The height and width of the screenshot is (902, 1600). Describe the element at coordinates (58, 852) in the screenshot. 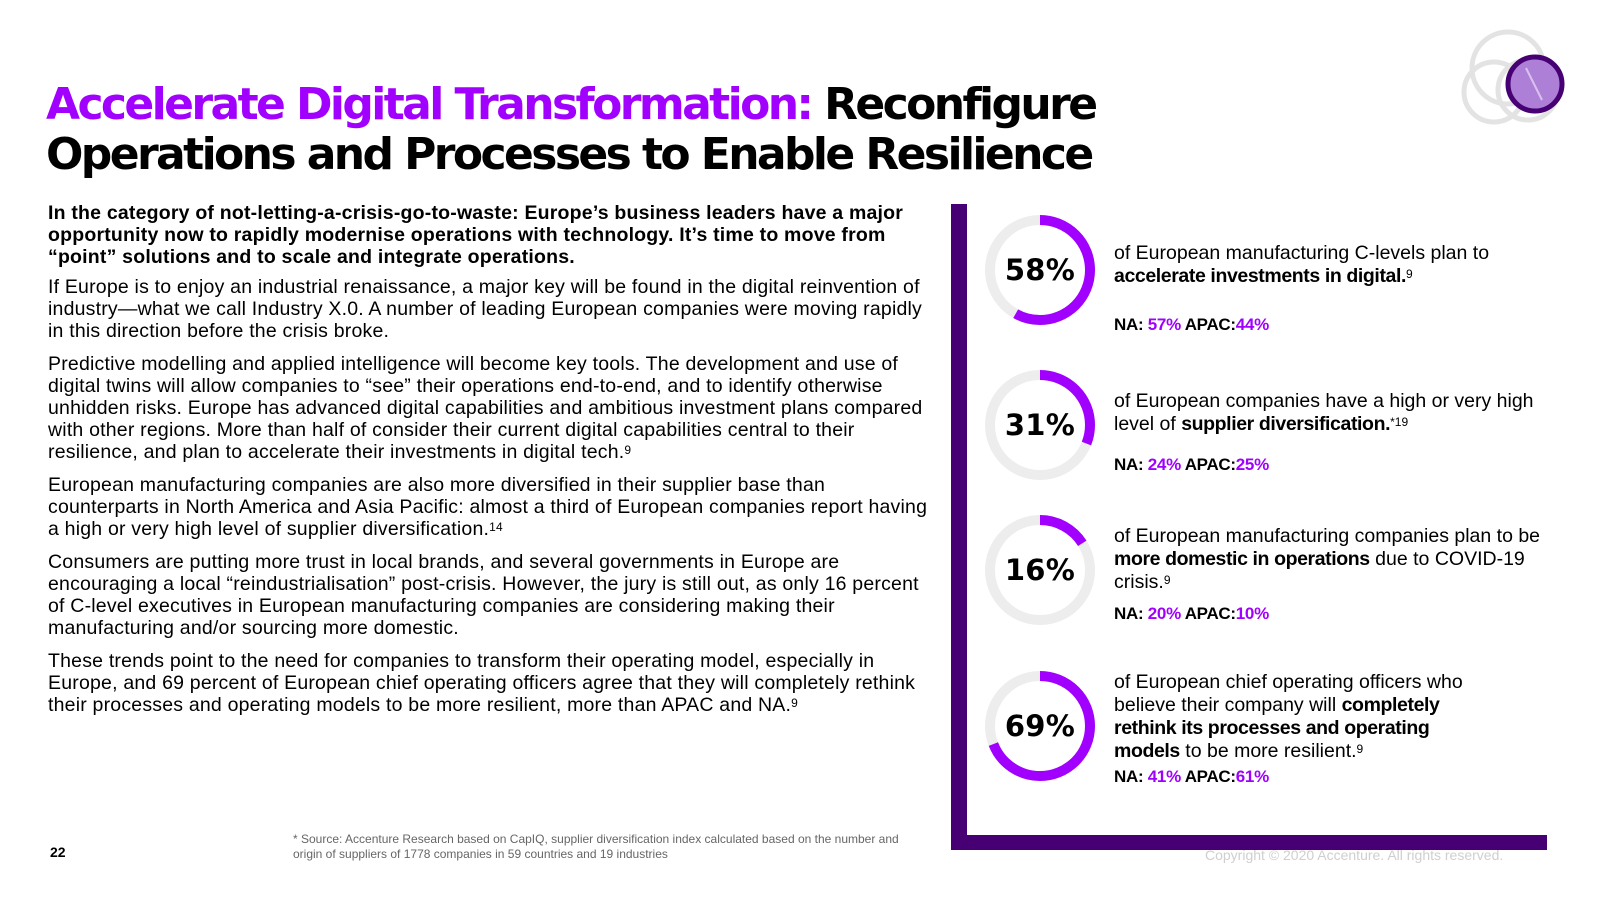

I see `page-number: 22` at that location.